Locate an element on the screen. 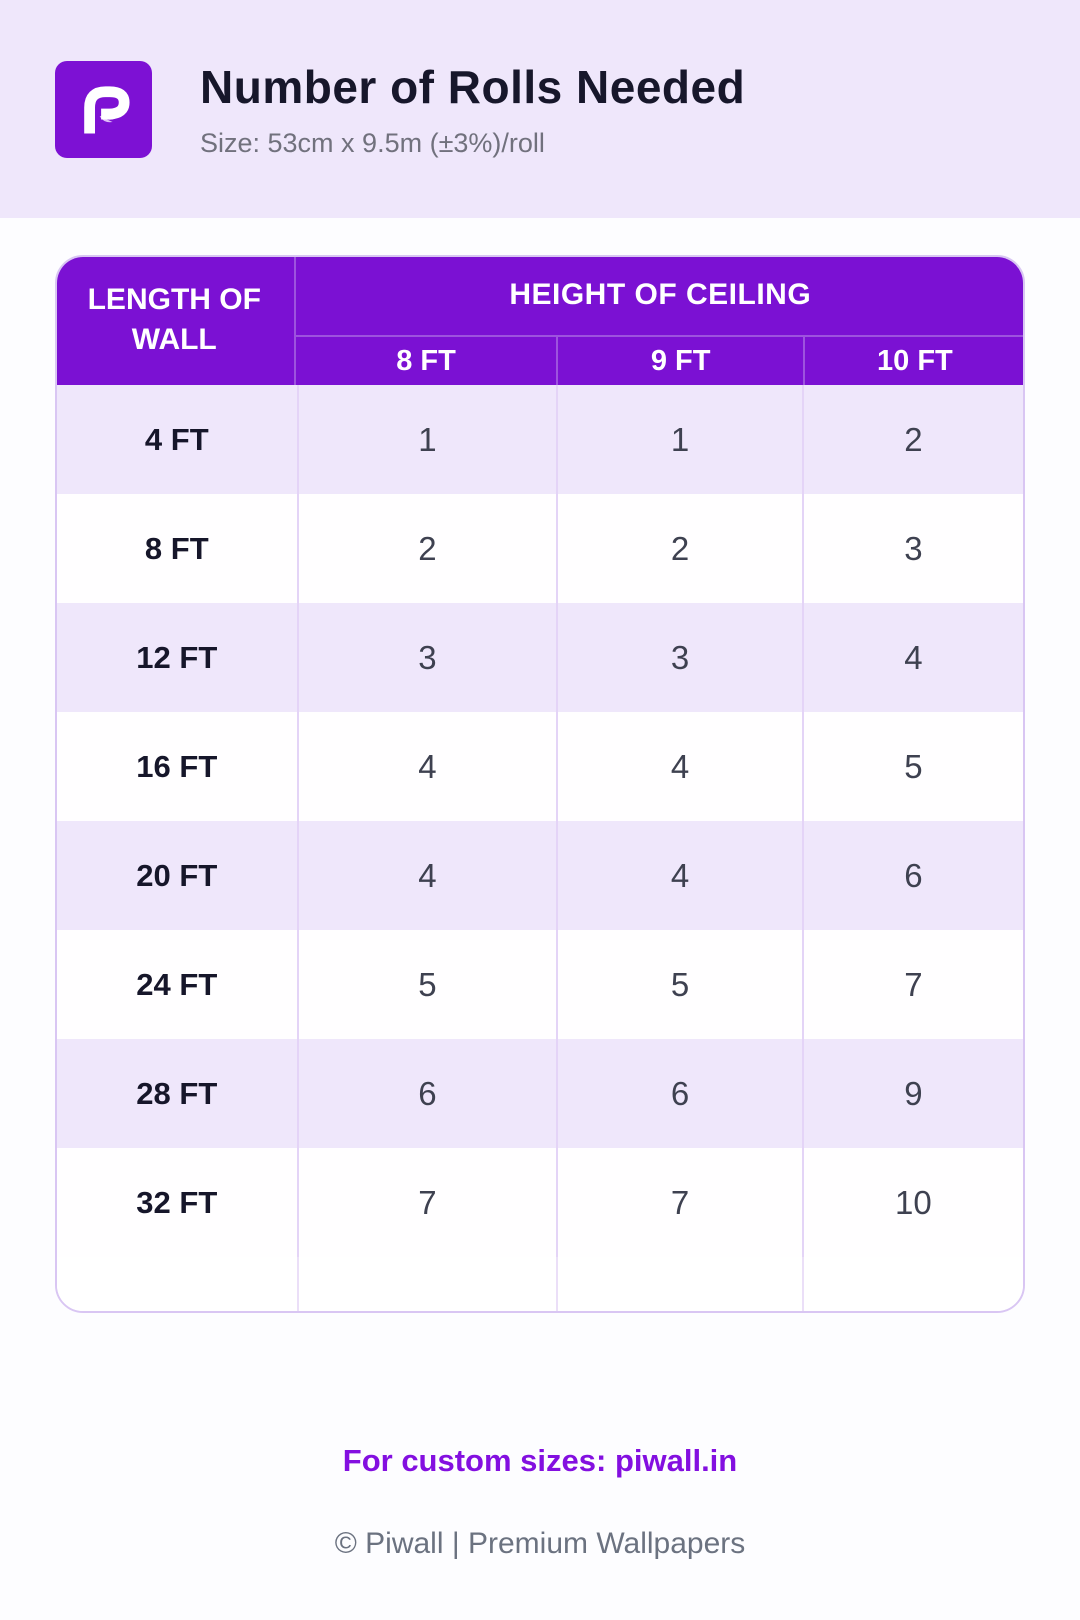 The width and height of the screenshot is (1080, 1620). copyright-line: © Piwall | Premium Wallpapers is located at coordinates (540, 1543).